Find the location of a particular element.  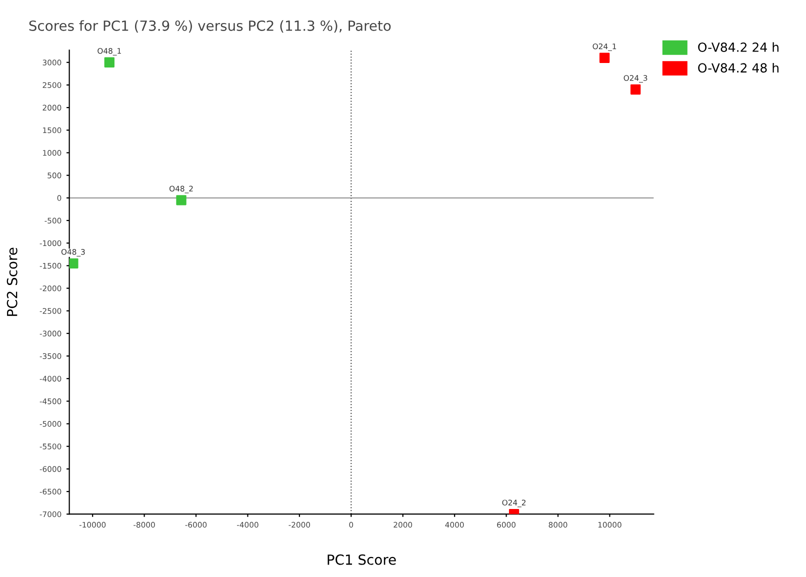

legend-label: O-V84.2 48 h is located at coordinates (738, 67).